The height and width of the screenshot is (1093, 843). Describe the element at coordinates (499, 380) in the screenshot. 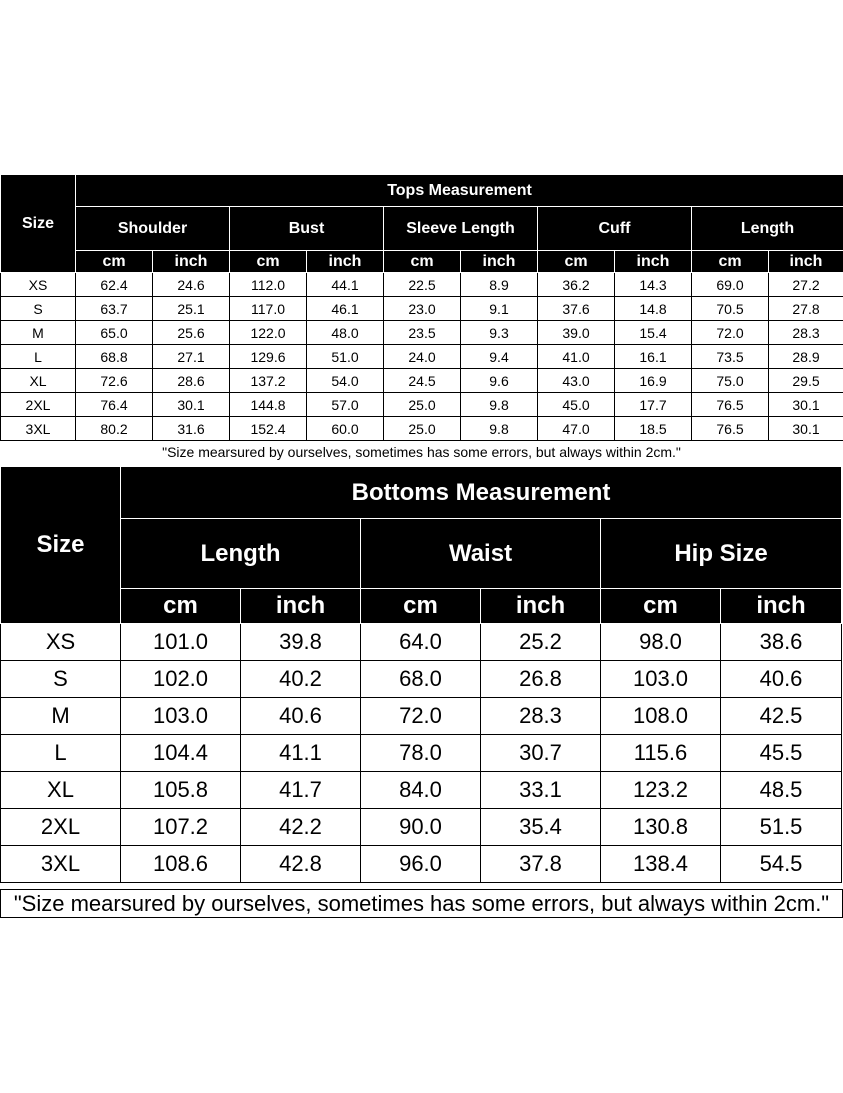

I see `measurement-cell: 9.6` at that location.